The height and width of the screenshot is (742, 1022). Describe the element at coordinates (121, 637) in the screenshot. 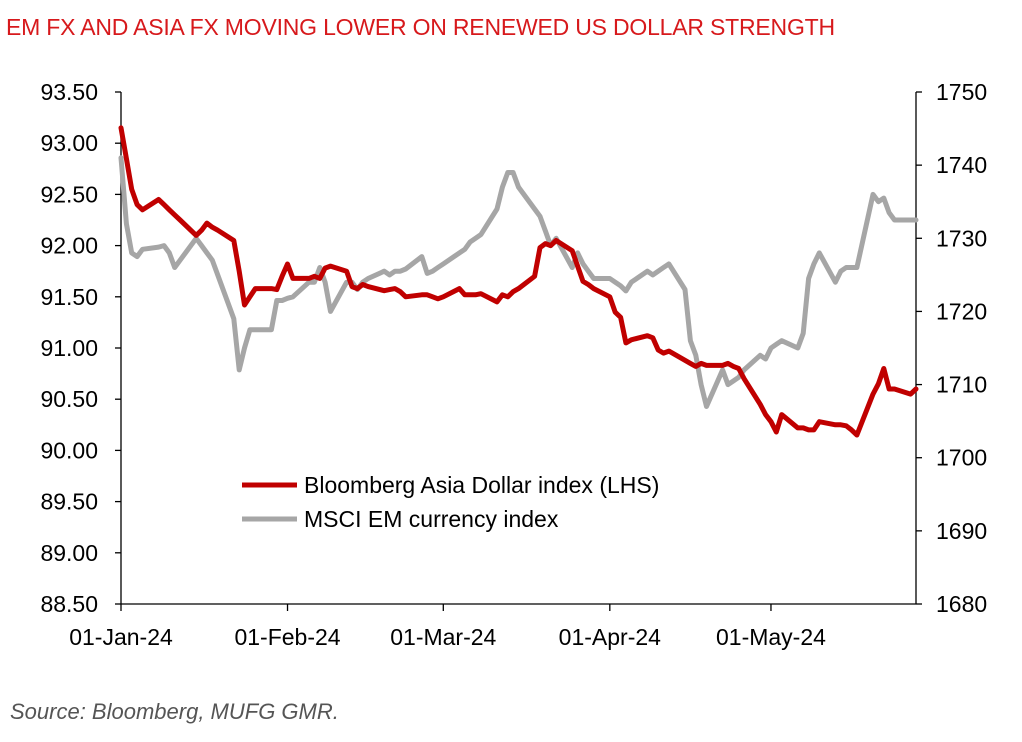

I see `x-tick-label: 01-Jan-24` at that location.